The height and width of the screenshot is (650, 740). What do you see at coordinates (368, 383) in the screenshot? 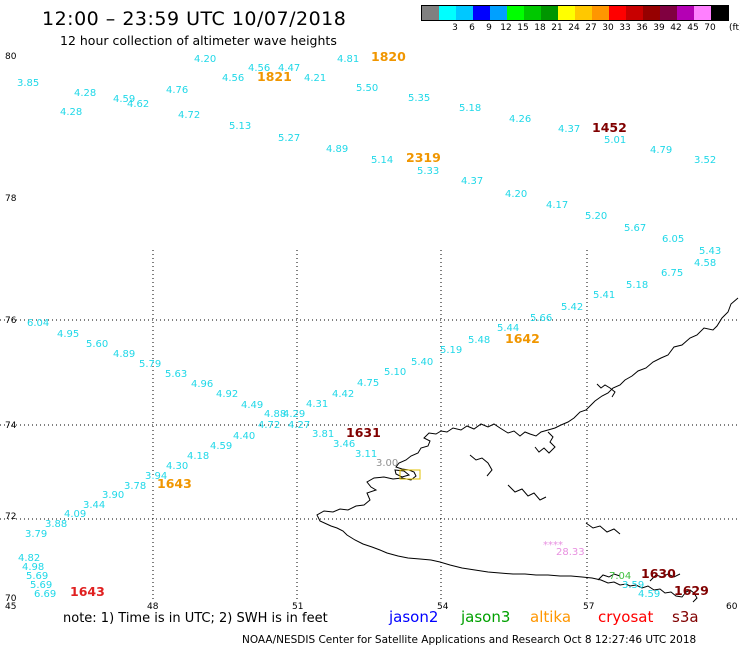
I see `wave-height-value: 4.75` at bounding box center [368, 383].